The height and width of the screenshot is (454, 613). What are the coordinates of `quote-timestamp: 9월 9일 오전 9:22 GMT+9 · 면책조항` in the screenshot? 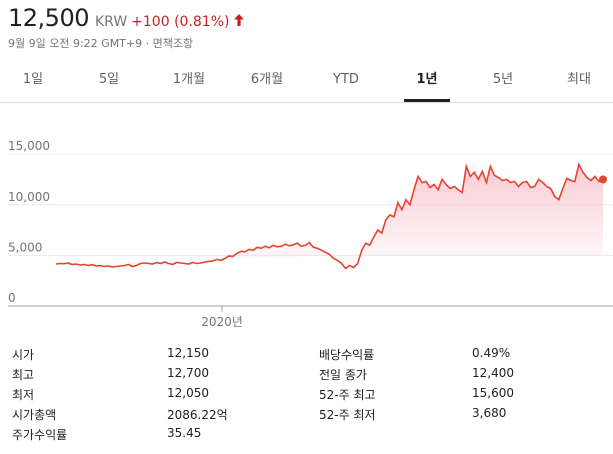 It's located at (101, 43).